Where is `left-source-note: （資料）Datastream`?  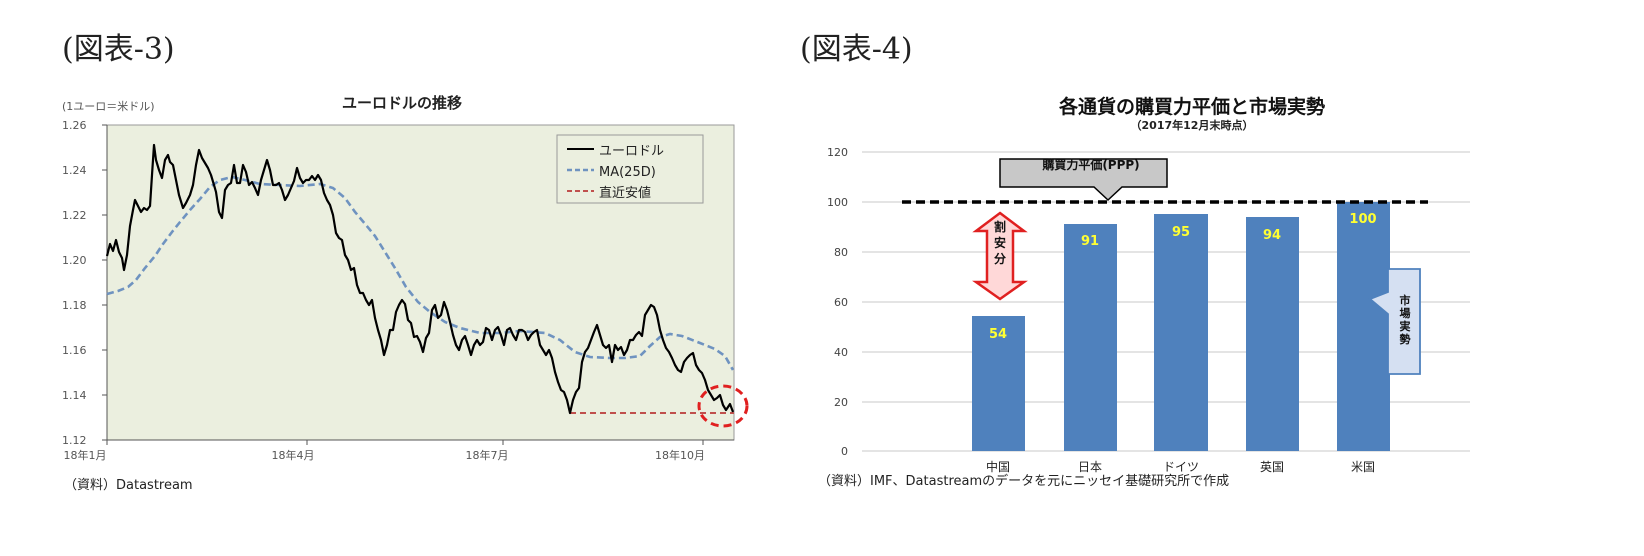 left-source-note: （資料）Datastream is located at coordinates (128, 485).